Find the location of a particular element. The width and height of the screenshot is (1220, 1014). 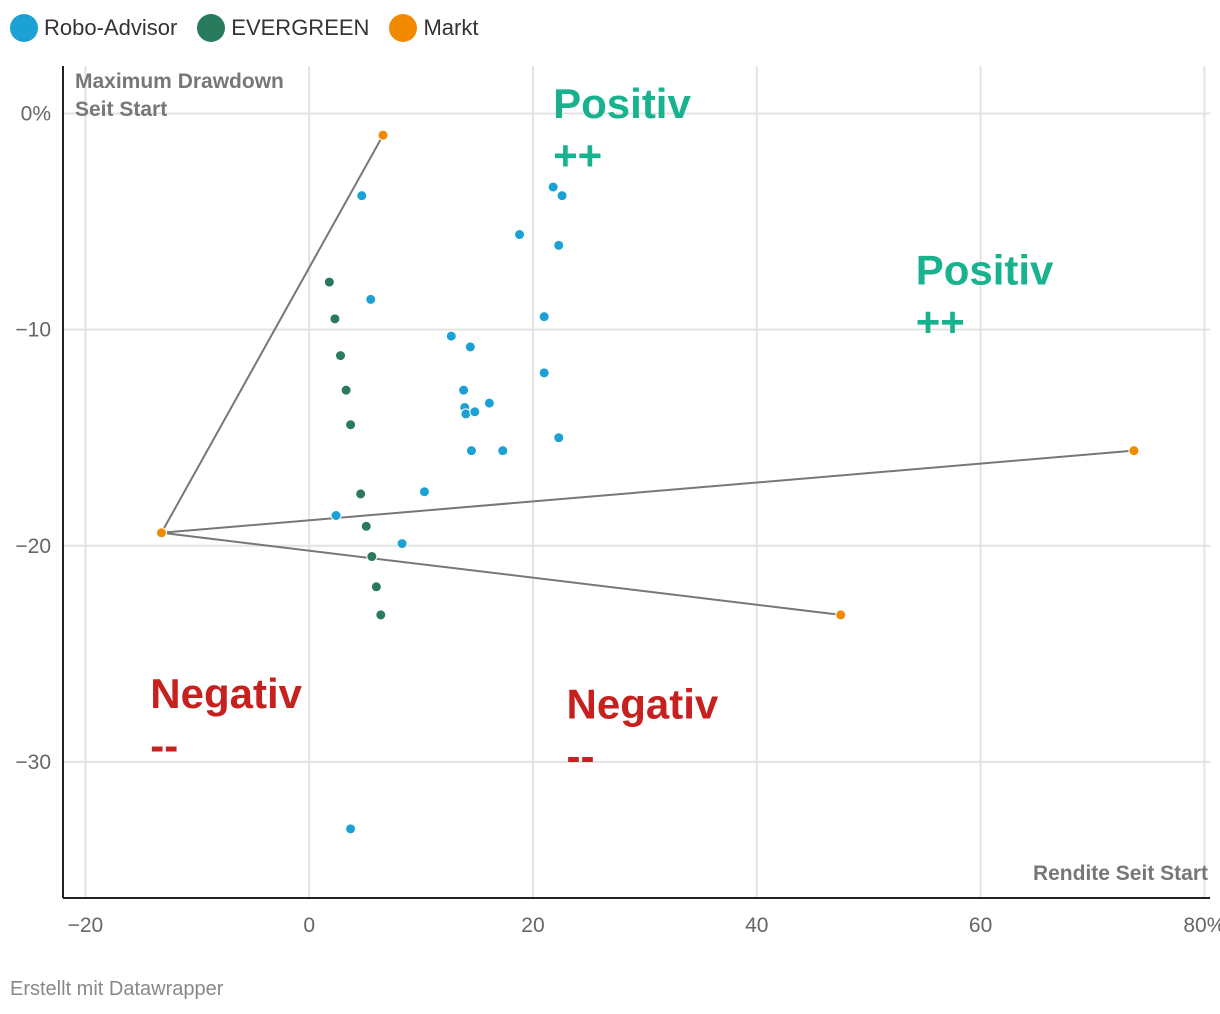

x-tick-label: 80% is located at coordinates (1201, 925).